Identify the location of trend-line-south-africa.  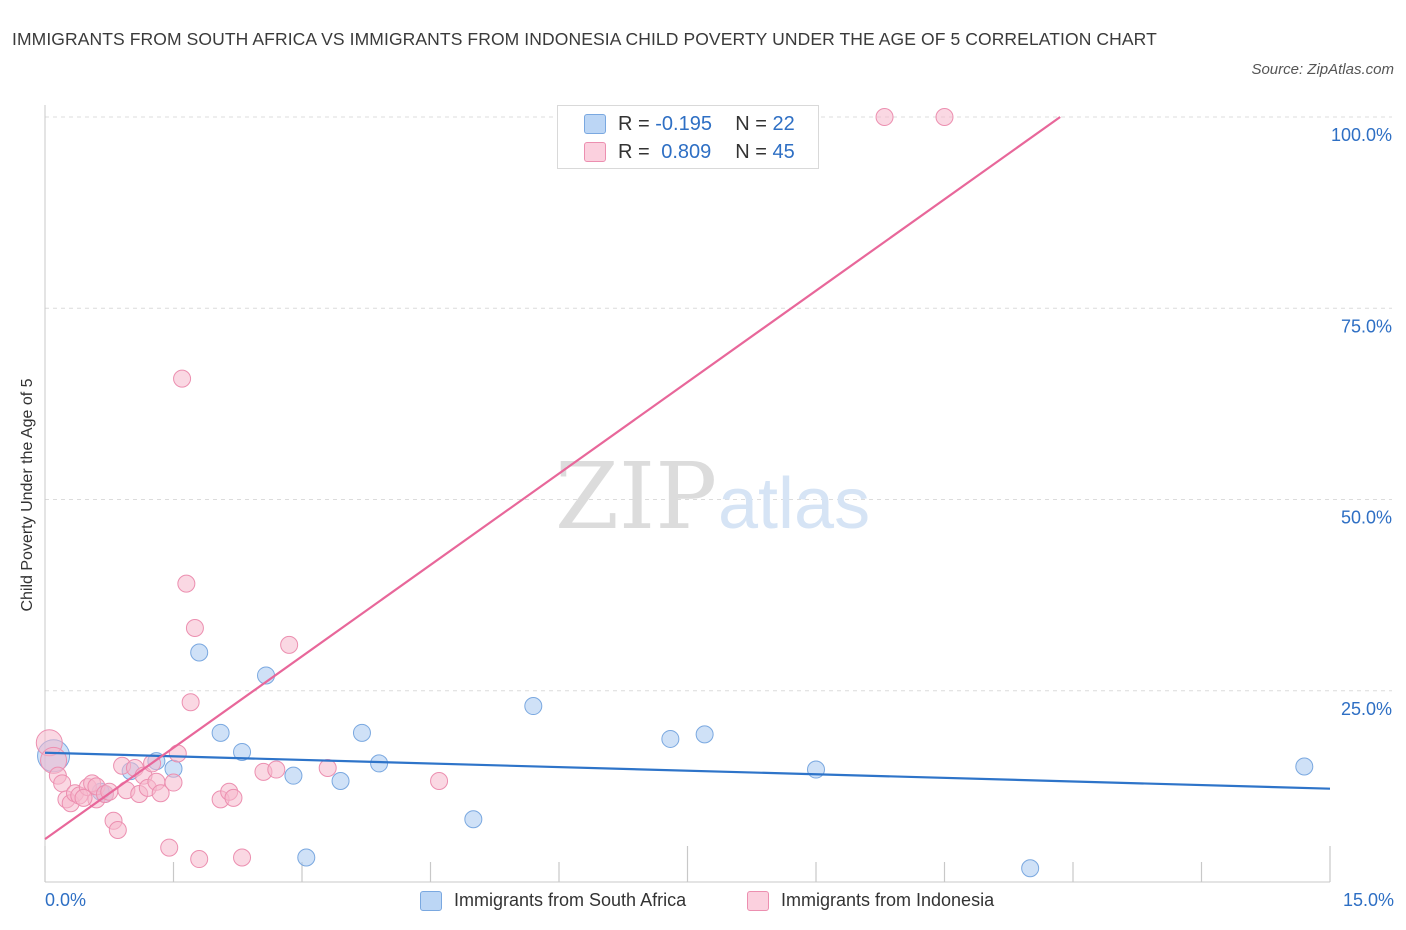
(687, 770).